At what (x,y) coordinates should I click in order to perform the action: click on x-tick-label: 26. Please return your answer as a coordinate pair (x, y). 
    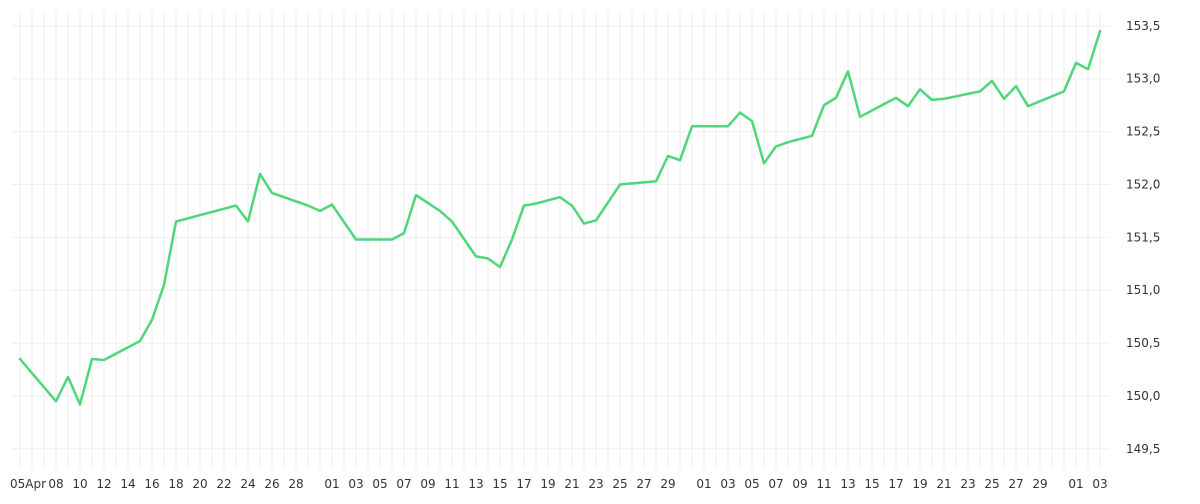
    Looking at the image, I should click on (271, 484).